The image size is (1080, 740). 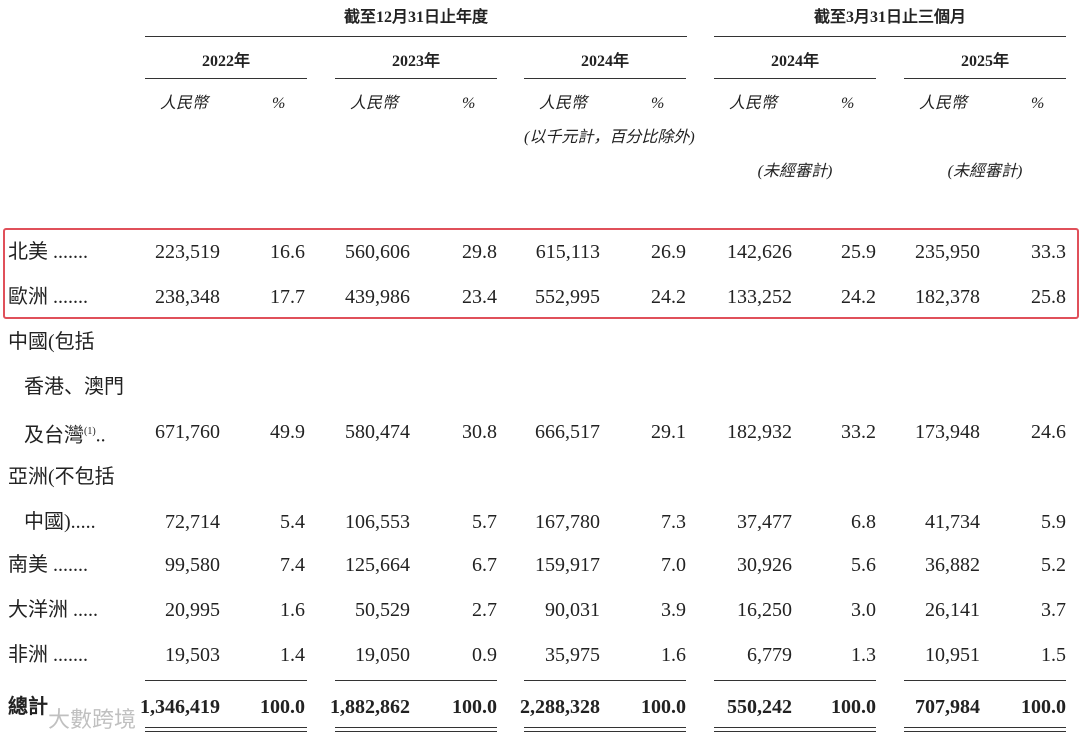 What do you see at coordinates (759, 432) in the screenshot?
I see `cell-value: 182,932` at bounding box center [759, 432].